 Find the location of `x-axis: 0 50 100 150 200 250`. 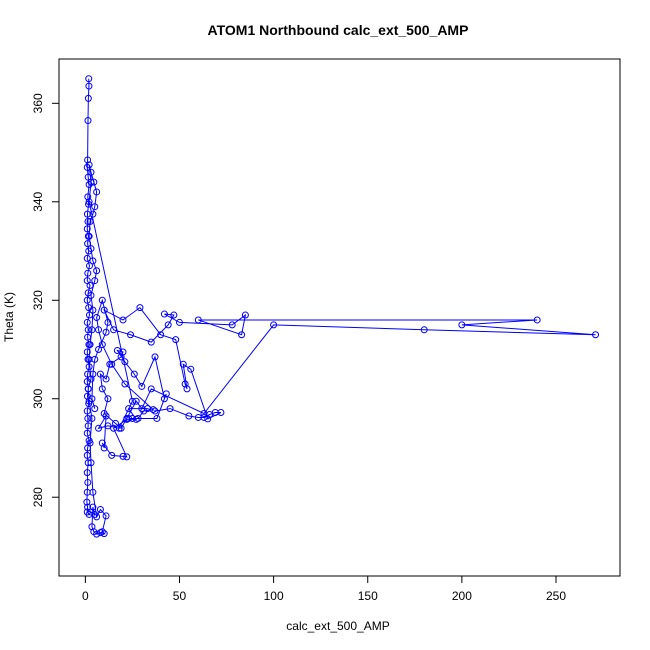

x-axis: 0 50 100 150 200 250 is located at coordinates (324, 589).